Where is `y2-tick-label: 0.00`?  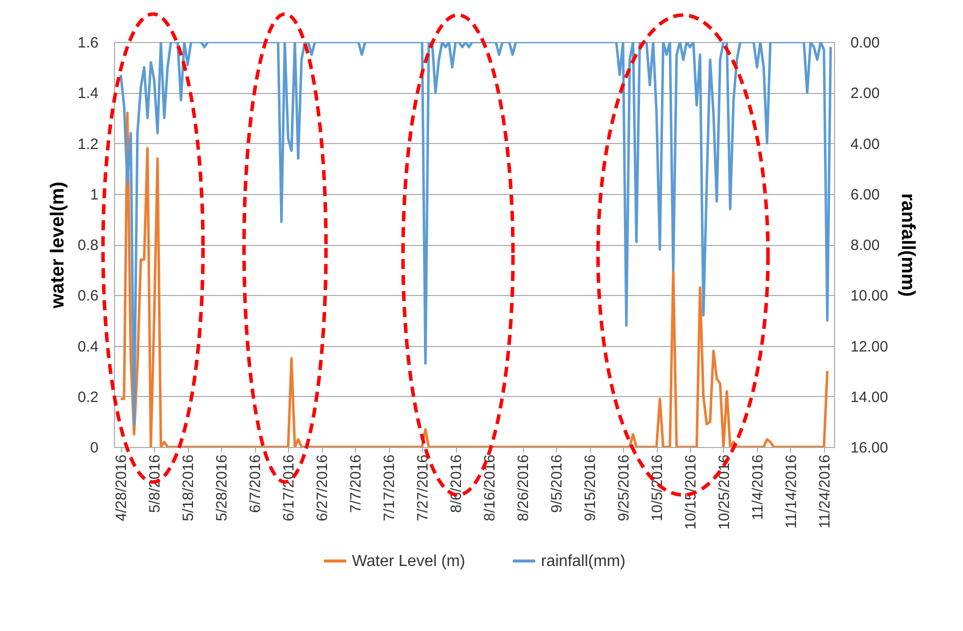
y2-tick-label: 0.00 is located at coordinates (865, 43).